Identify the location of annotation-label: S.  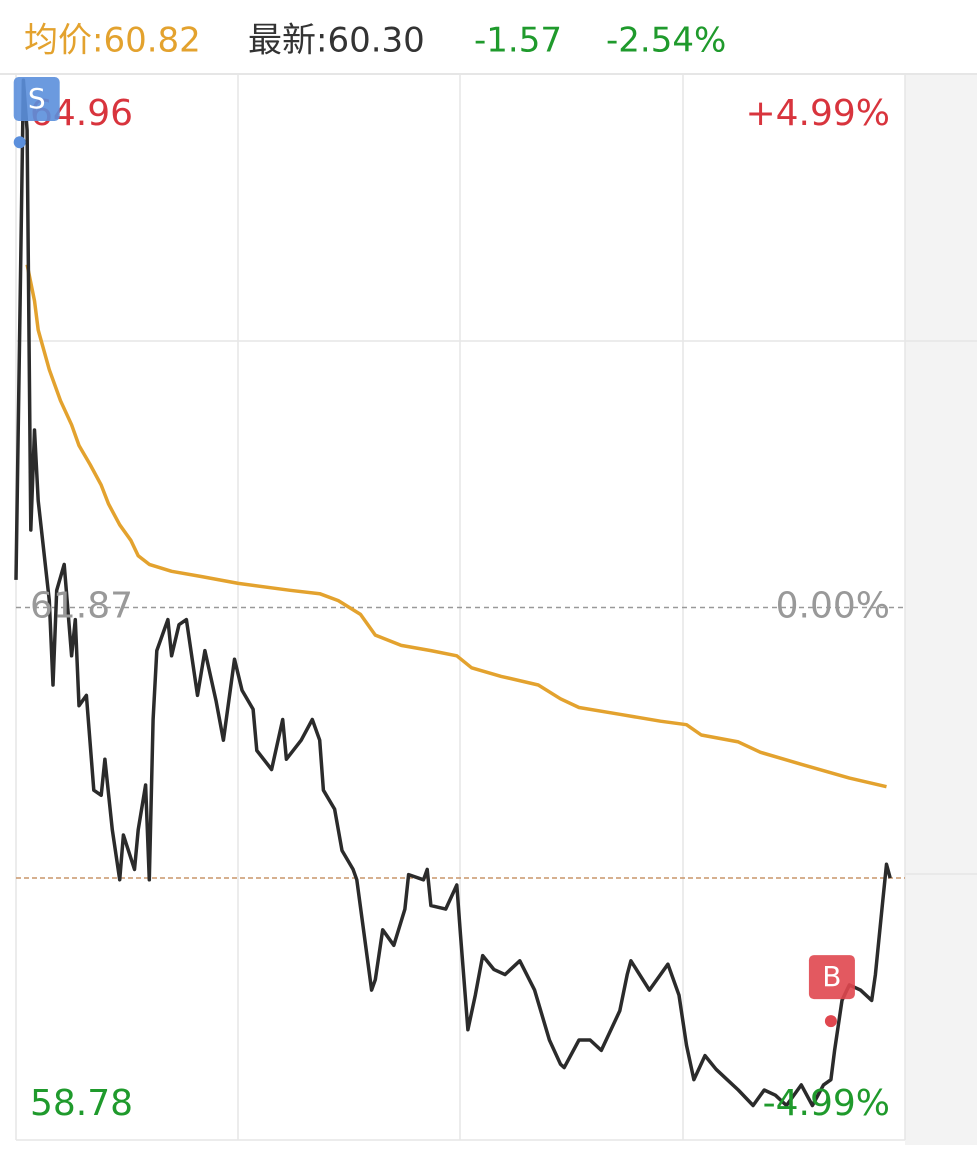
(37, 98).